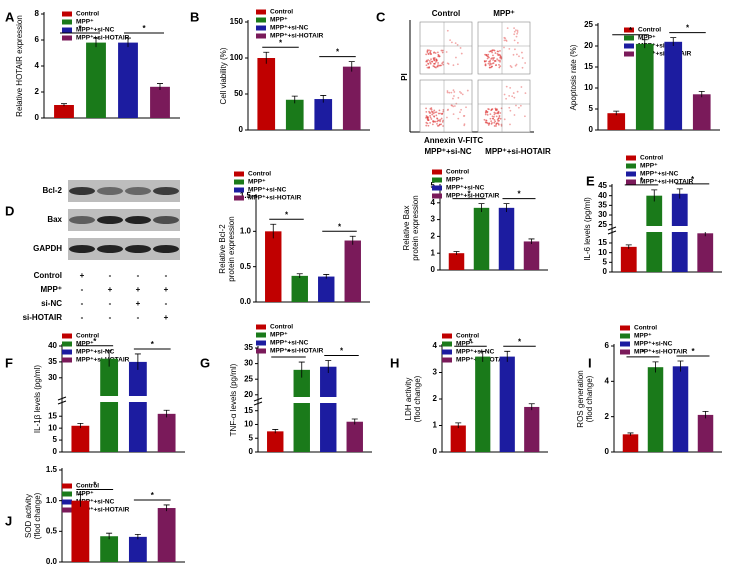 The image size is (755, 572). Describe the element at coordinates (275, 198) in the screenshot. I see `legend-label: MPP⁺+si-HOTAIR` at that location.